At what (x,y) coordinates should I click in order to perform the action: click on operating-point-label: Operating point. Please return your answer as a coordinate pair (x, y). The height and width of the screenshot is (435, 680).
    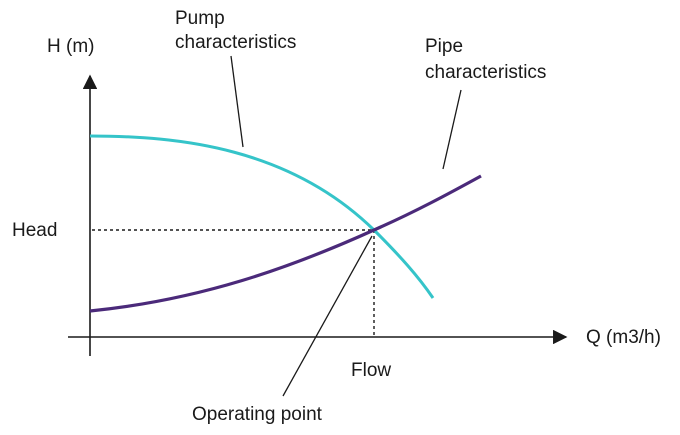
    Looking at the image, I should click on (257, 414).